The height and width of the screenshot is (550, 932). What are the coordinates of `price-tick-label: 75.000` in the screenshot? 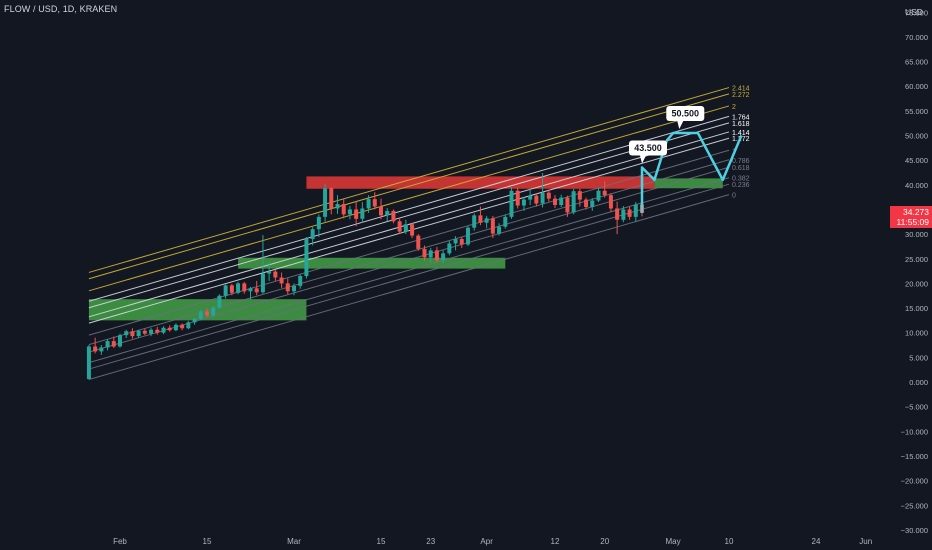 It's located at (916, 12).